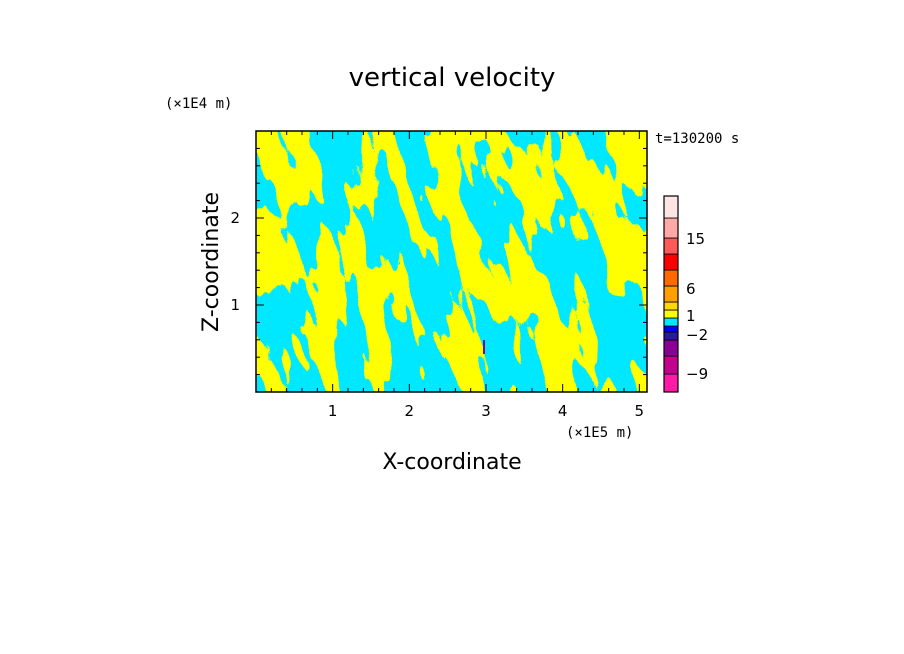 Image resolution: width=904 pixels, height=654 pixels. Describe the element at coordinates (198, 104) in the screenshot. I see `y-unit-label: (×1E4 m)` at that location.